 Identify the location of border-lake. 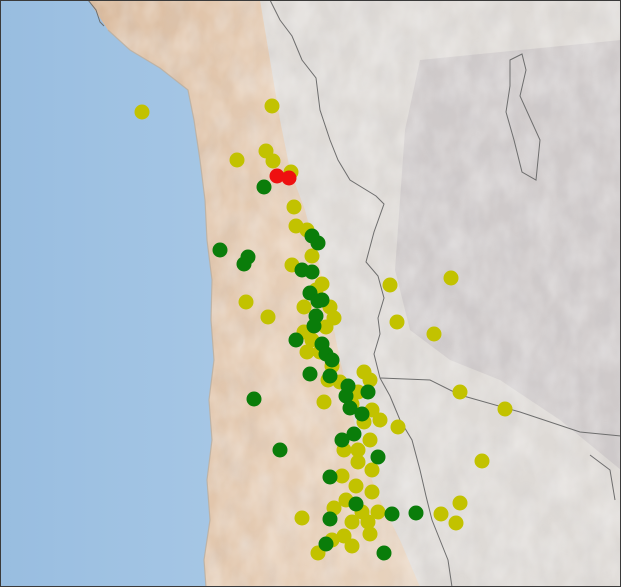
(523, 117).